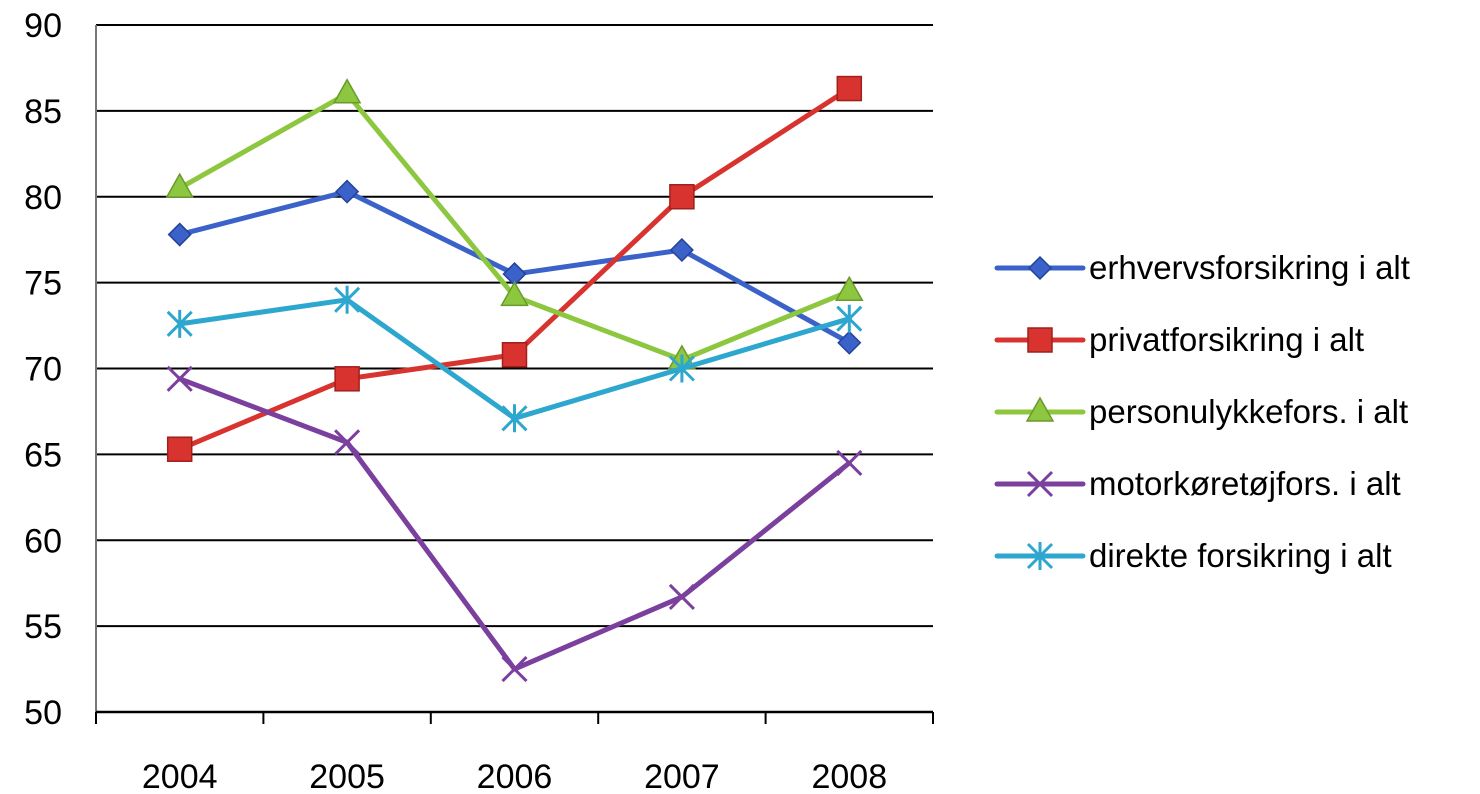 Image resolution: width=1480 pixels, height=794 pixels. What do you see at coordinates (347, 776) in the screenshot?
I see `x-tick-label: 2005` at bounding box center [347, 776].